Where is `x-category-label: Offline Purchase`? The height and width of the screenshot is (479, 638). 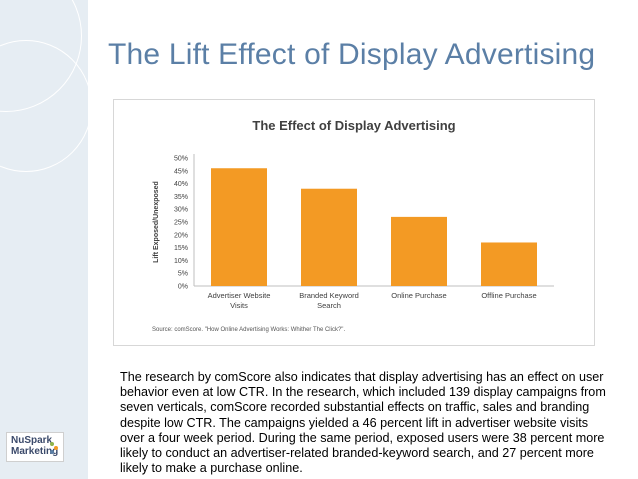 x-category-label: Offline Purchase is located at coordinates (508, 295).